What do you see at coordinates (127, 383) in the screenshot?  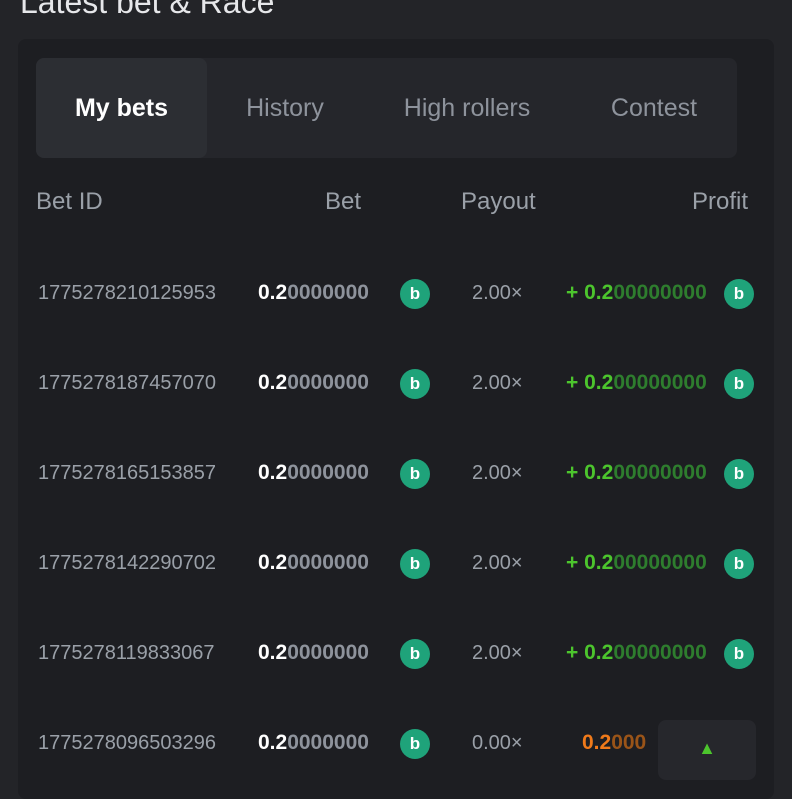 I see `bet-id: 1775278187457070` at bounding box center [127, 383].